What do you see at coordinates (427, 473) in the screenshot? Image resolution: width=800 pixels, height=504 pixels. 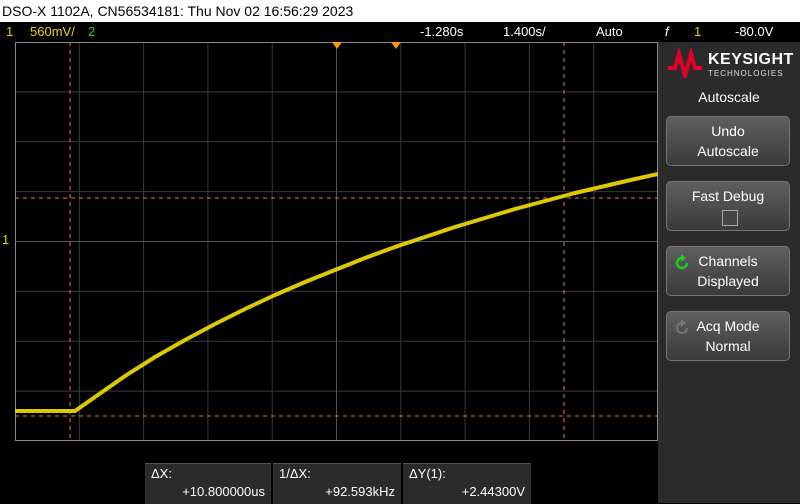 I see `delta-y-label: ΔY(1):` at bounding box center [427, 473].